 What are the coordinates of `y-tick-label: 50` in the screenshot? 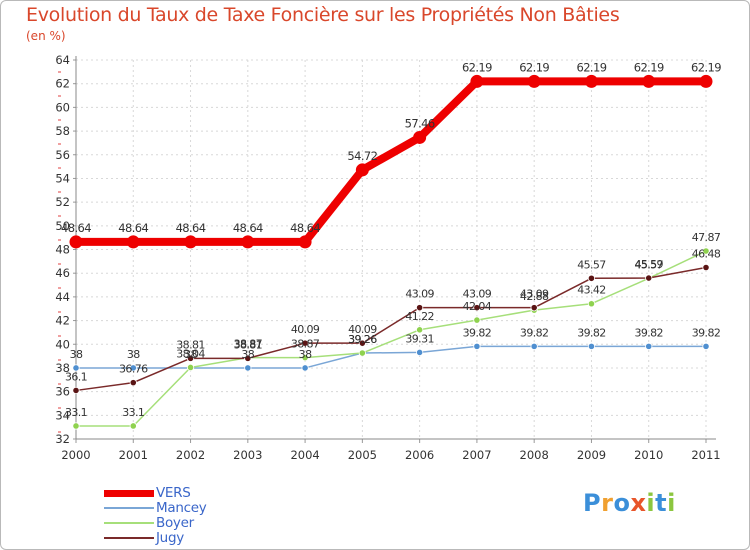 It's located at (62, 226).